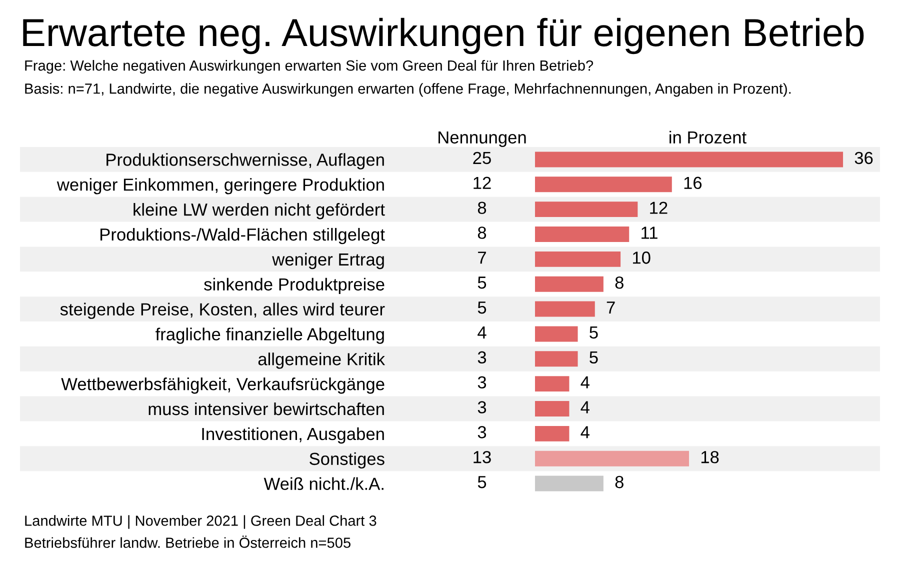 The width and height of the screenshot is (900, 566). I want to click on text: Nennungen, so click(482, 139).